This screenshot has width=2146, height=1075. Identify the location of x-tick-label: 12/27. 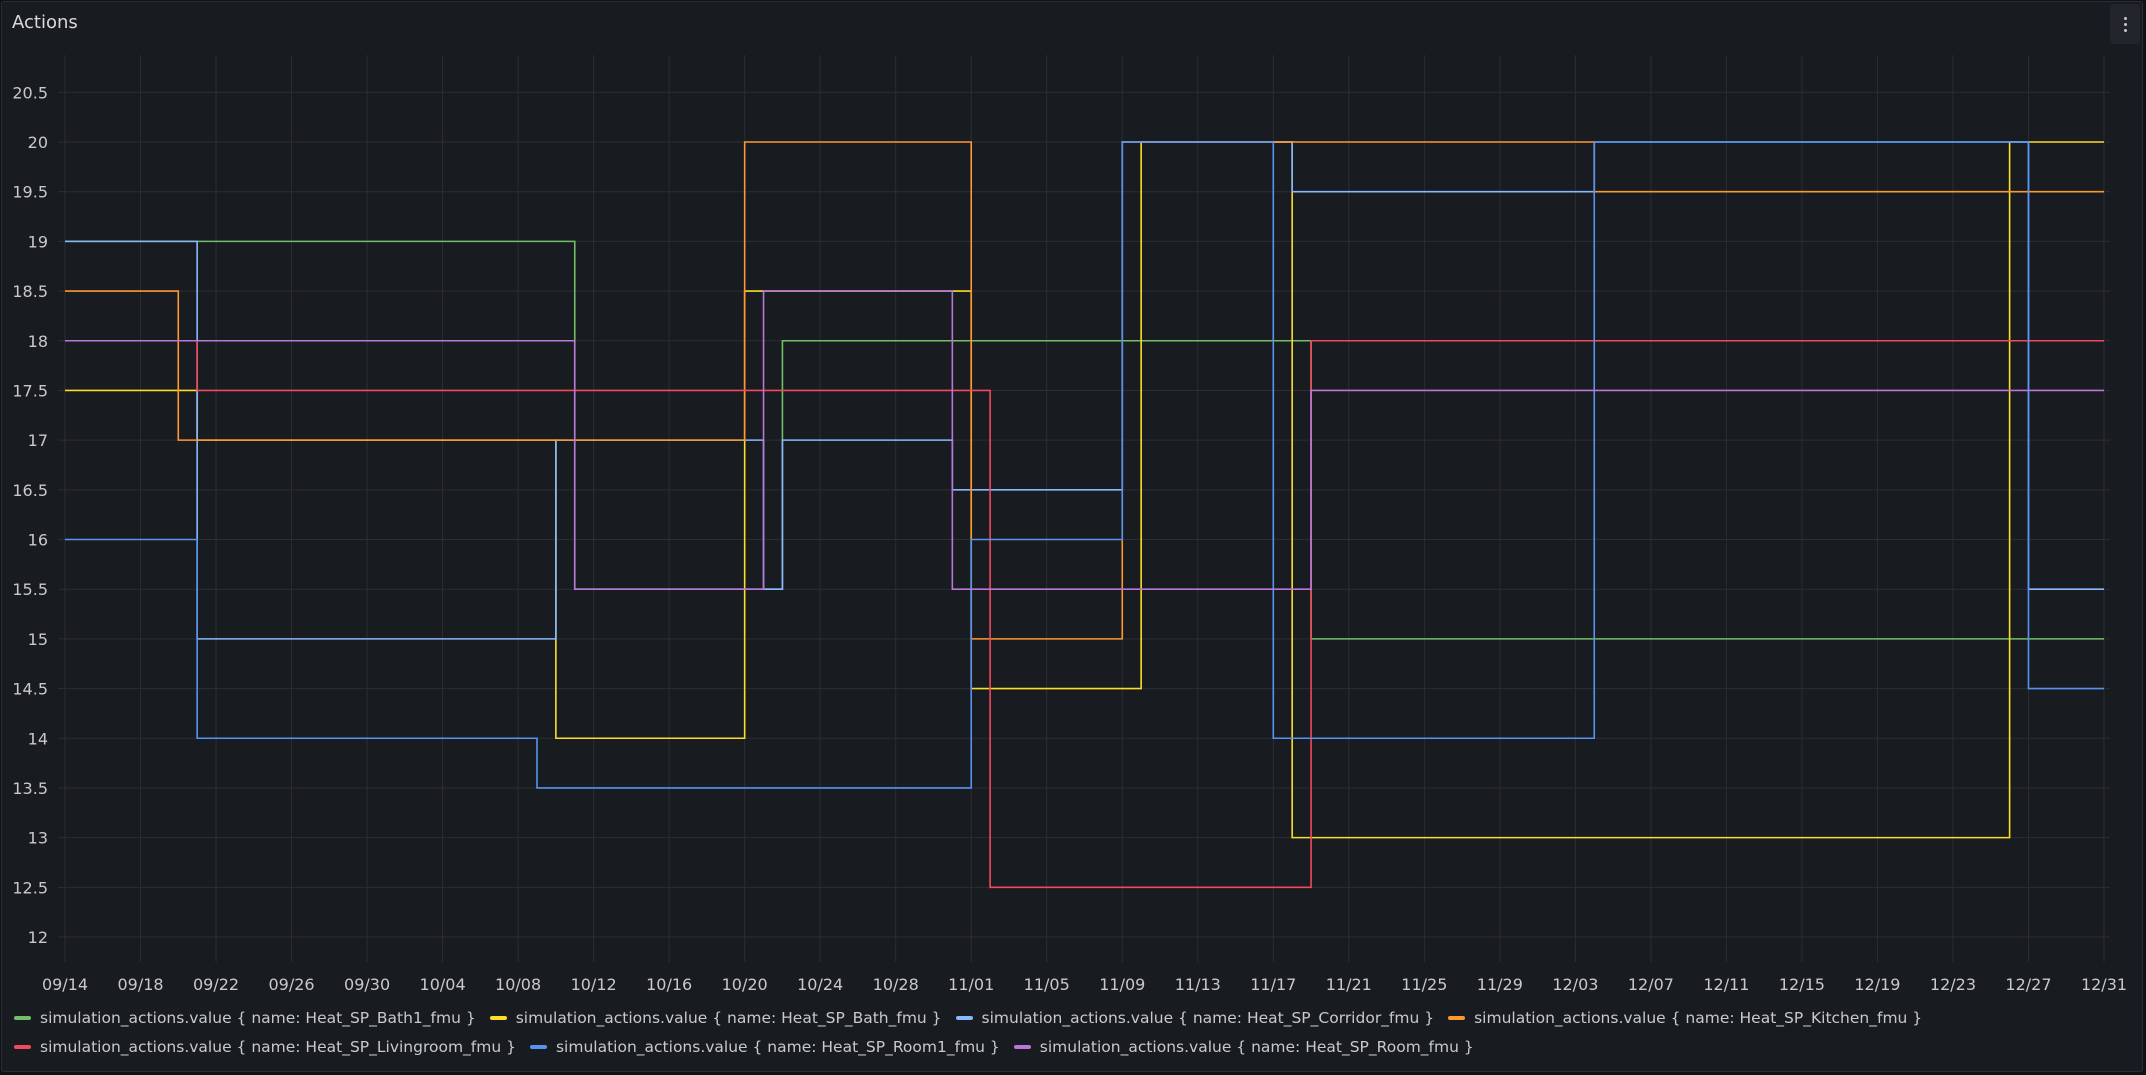
(2028, 984).